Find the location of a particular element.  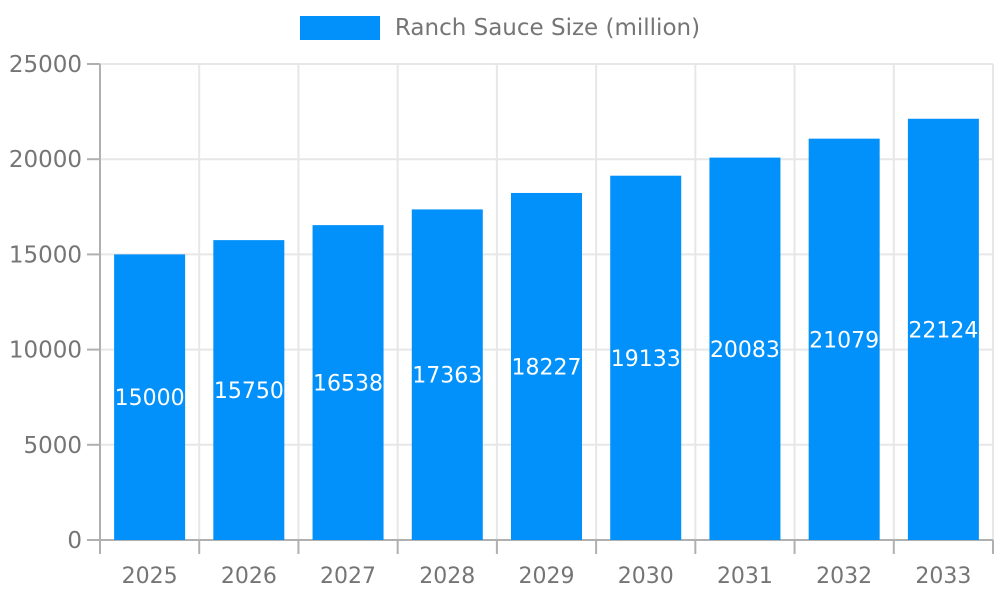

y-tick-label: 20000 is located at coordinates (45, 160).